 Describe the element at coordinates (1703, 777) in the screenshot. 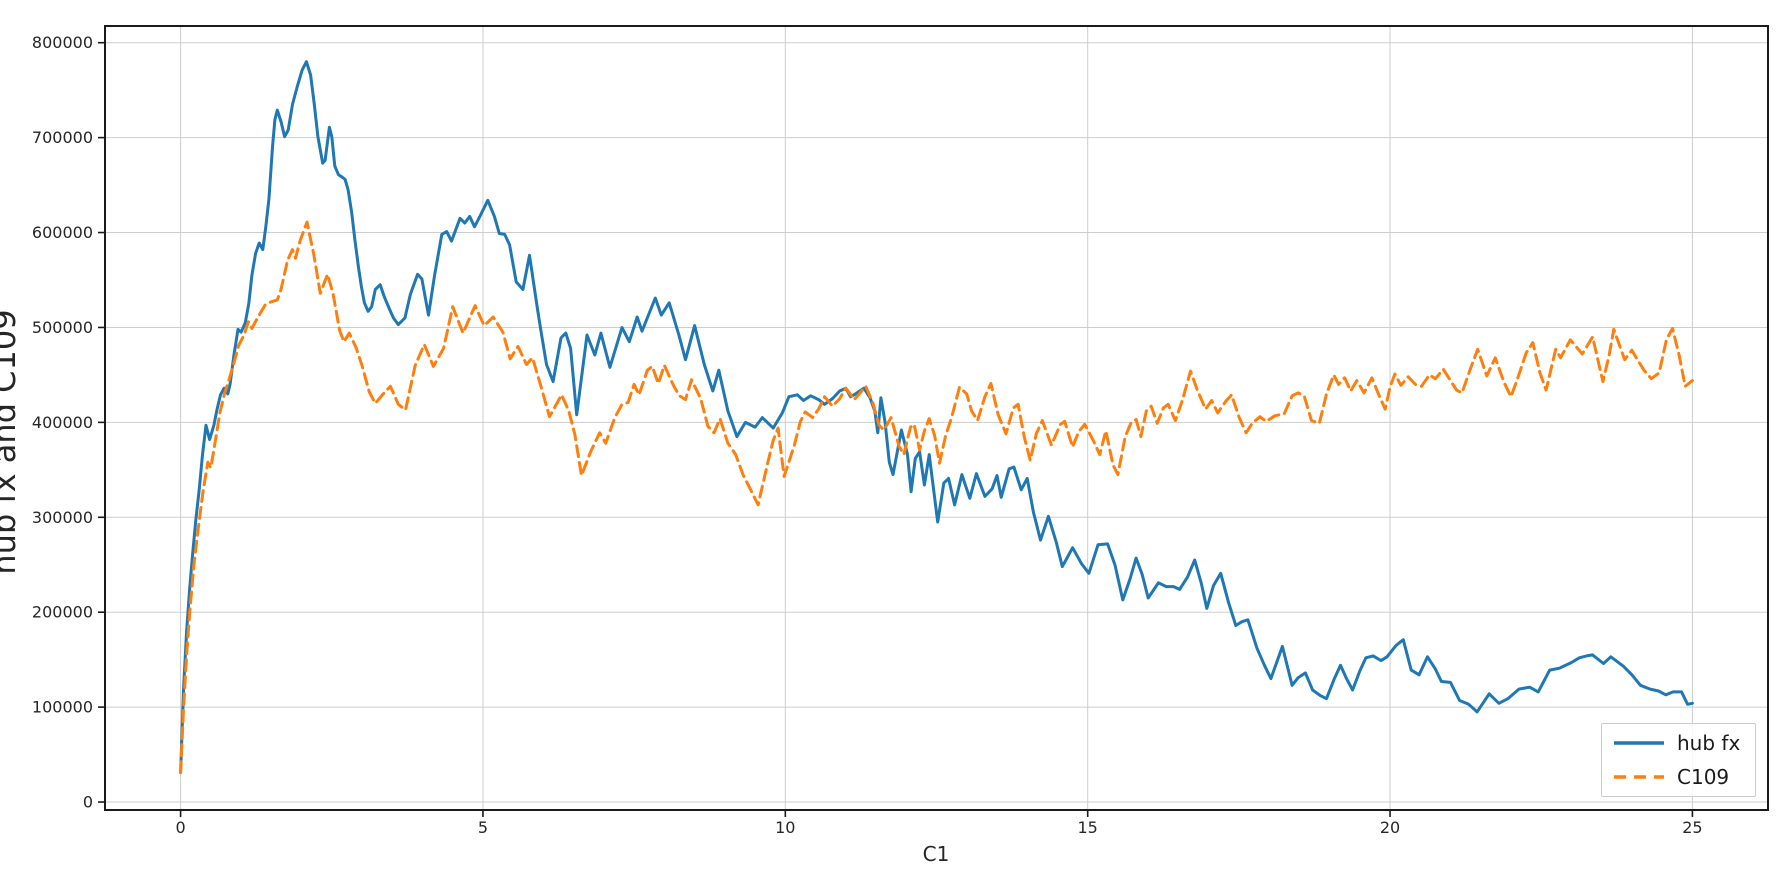

I see `legend-label: C109` at that location.